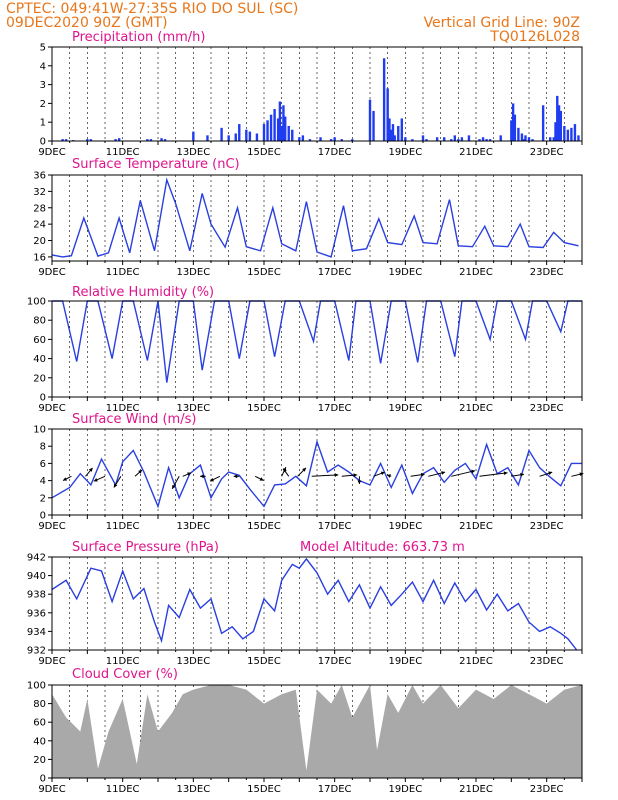  Describe the element at coordinates (43, 447) in the screenshot. I see `y-tick-label: 8` at that location.